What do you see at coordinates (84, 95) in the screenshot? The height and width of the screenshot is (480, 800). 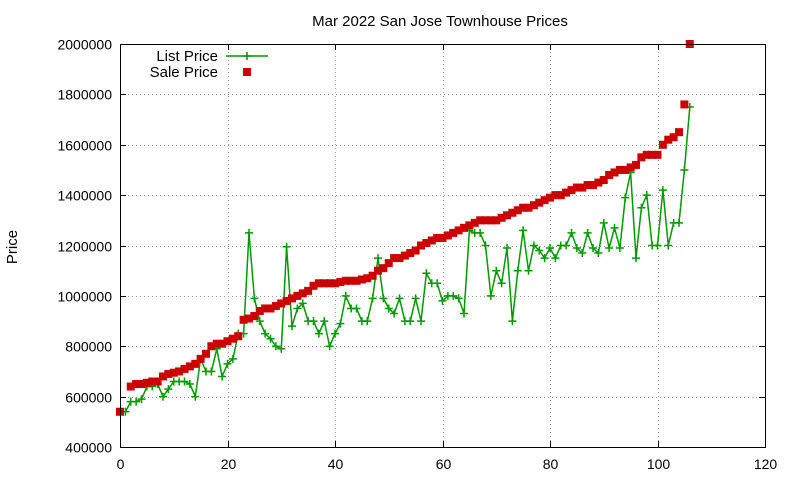 I see `y-tick-label: 1800000` at bounding box center [84, 95].